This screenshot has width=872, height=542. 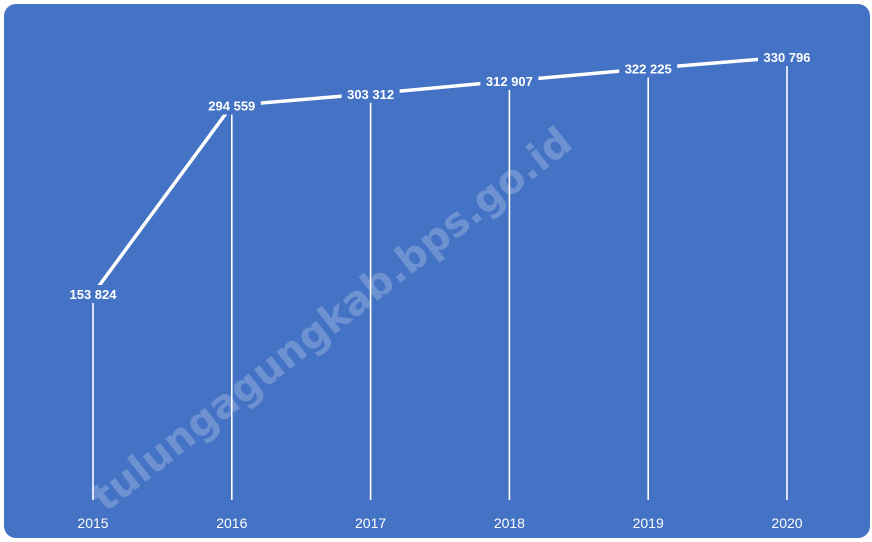 What do you see at coordinates (509, 523) in the screenshot?
I see `x-tick-label-2018: 2018` at bounding box center [509, 523].